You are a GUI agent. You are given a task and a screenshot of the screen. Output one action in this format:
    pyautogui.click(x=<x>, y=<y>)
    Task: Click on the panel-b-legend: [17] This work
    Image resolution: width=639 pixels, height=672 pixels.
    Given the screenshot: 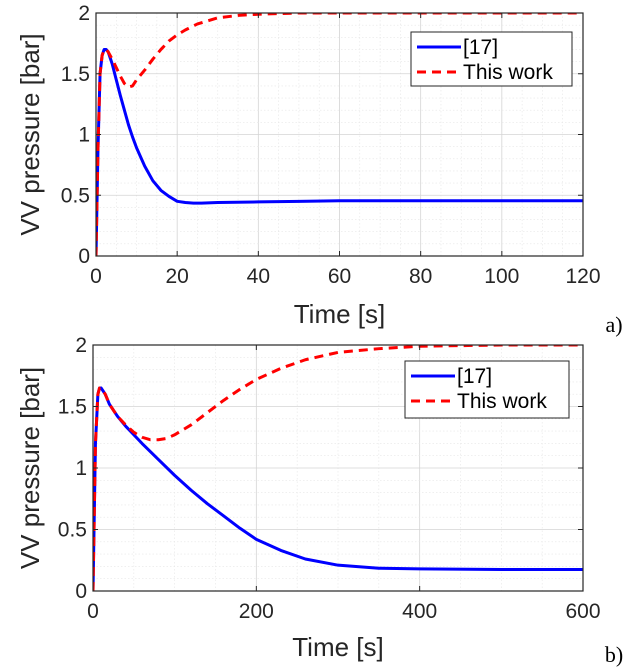 What is the action you would take?
    pyautogui.click(x=487, y=389)
    